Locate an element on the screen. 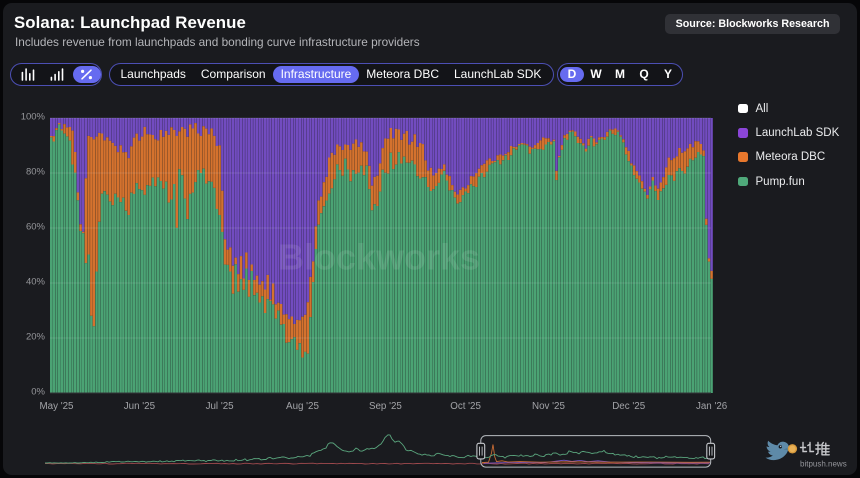  svg-text: Sep '25 is located at coordinates (385, 406).